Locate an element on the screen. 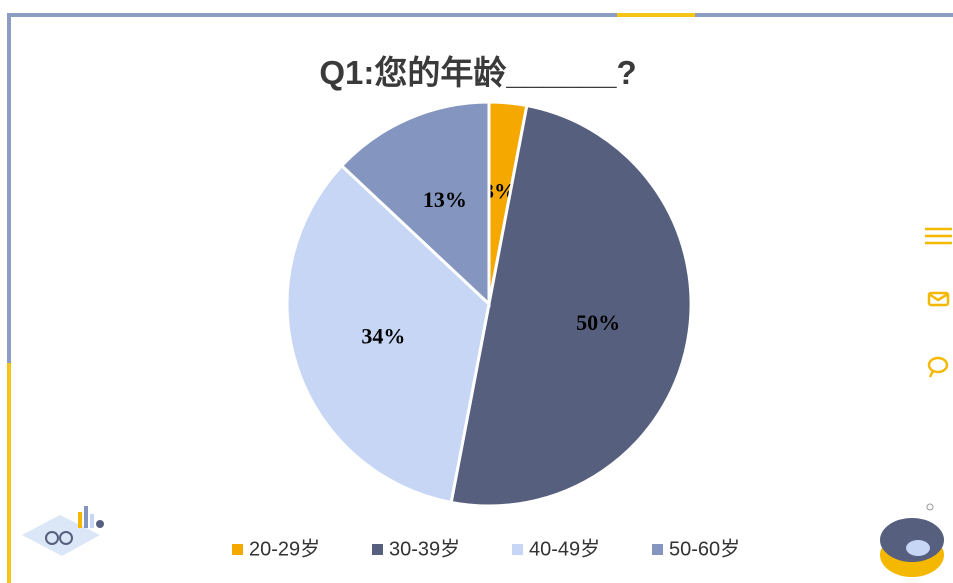 The height and width of the screenshot is (583, 953). left-border is located at coordinates (9, 188).